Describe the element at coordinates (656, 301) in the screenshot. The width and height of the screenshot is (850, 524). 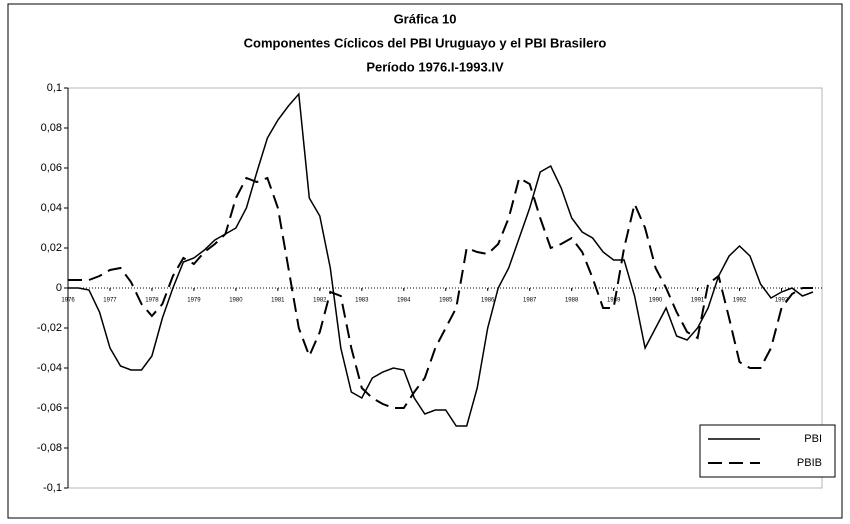
I see `x-tick-label: 1990` at that location.